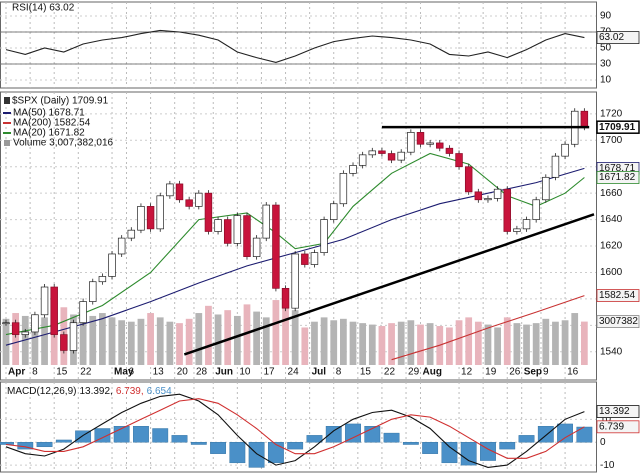 This screenshot has width=640, height=473. What do you see at coordinates (319, 372) in the screenshot?
I see `x-tick-label: Jul` at bounding box center [319, 372].